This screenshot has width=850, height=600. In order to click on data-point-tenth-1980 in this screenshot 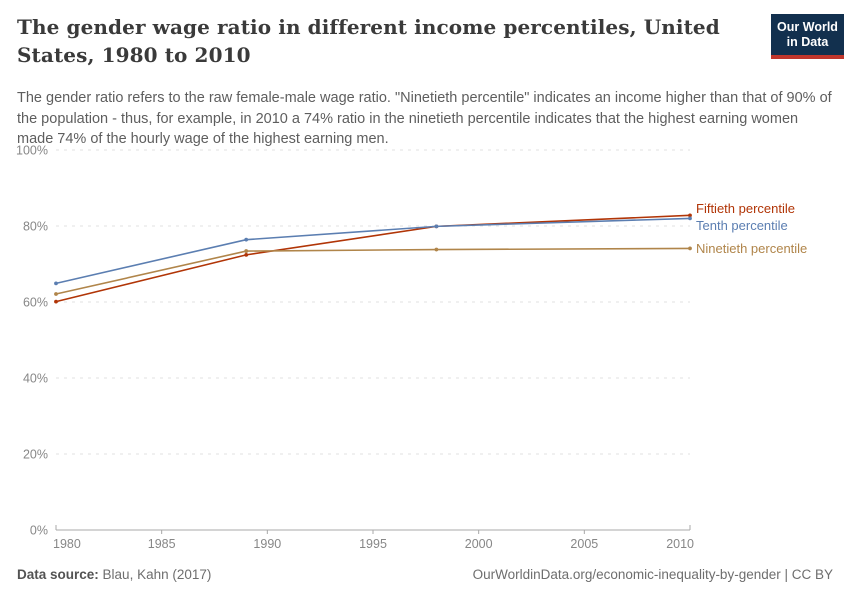, I will do `click(56, 283)`.